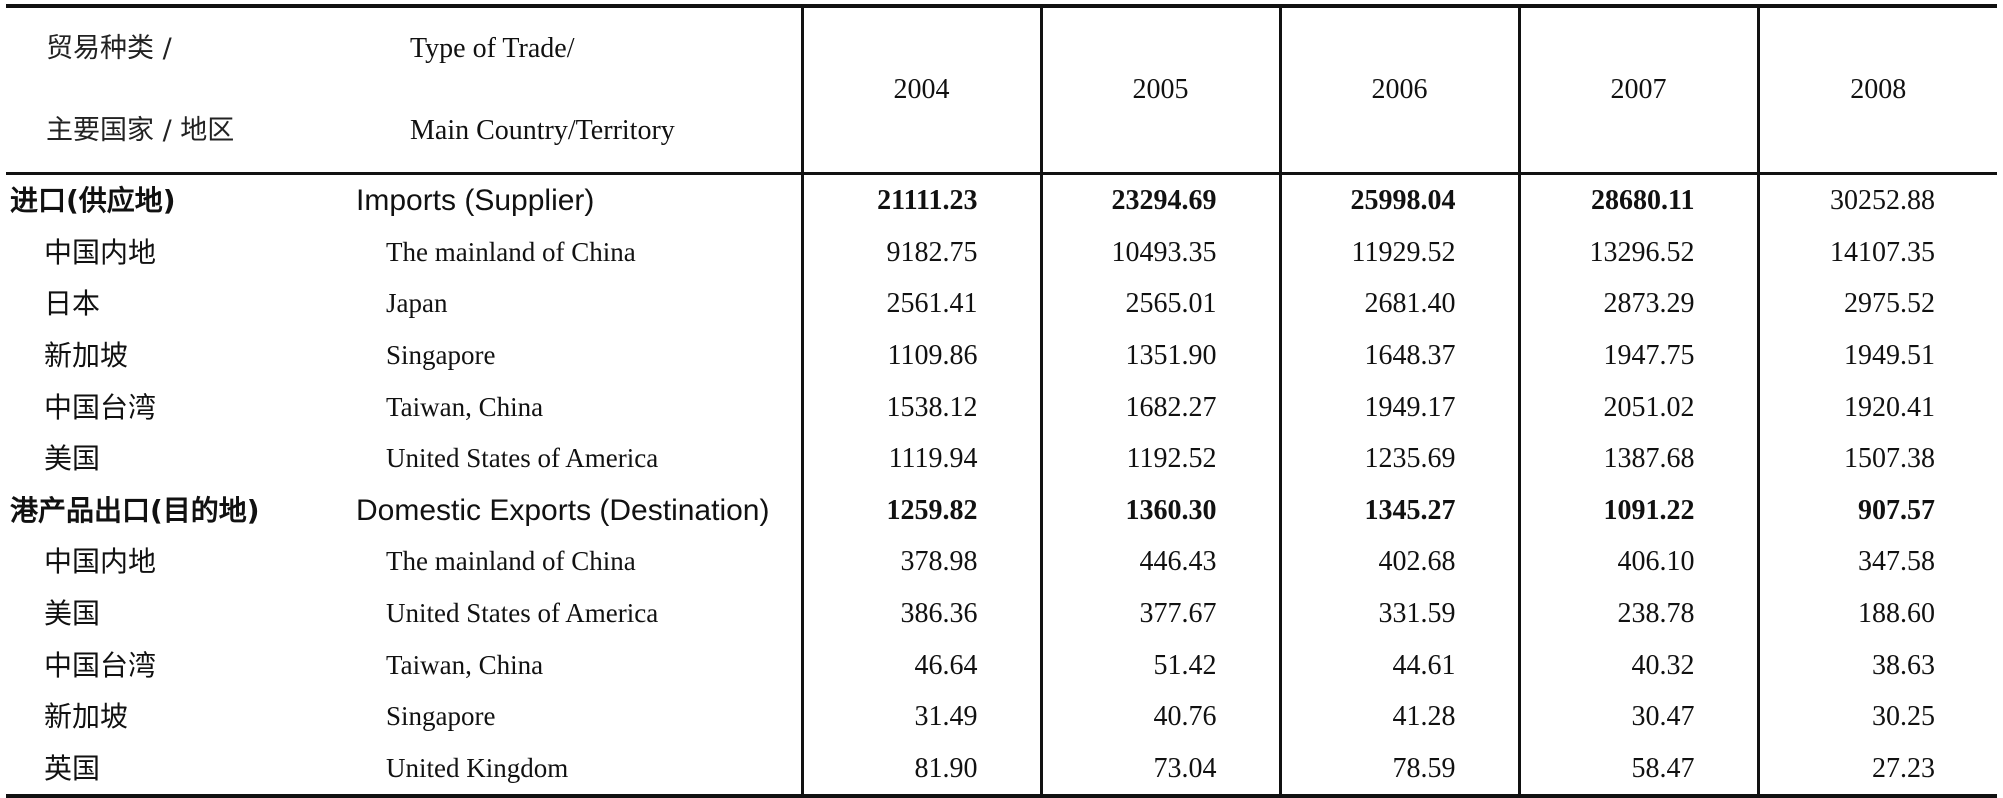 The width and height of the screenshot is (2003, 798). I want to click on cell-value: 238.78, so click(1637, 613).